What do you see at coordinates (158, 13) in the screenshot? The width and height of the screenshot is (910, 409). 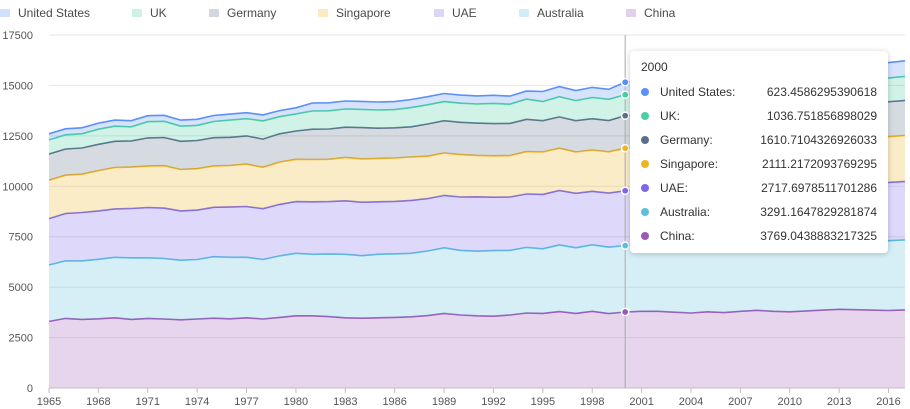 I see `legend-label: UK` at bounding box center [158, 13].